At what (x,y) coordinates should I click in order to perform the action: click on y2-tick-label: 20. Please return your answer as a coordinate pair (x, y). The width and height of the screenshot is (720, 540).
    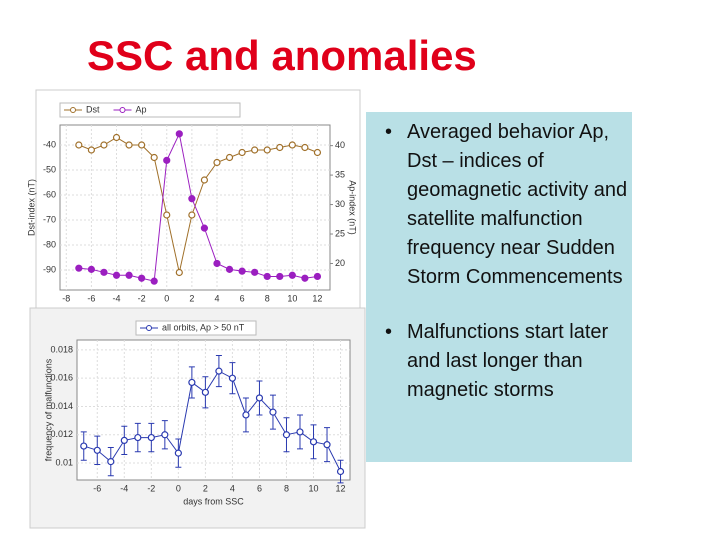
    Looking at the image, I should click on (340, 263).